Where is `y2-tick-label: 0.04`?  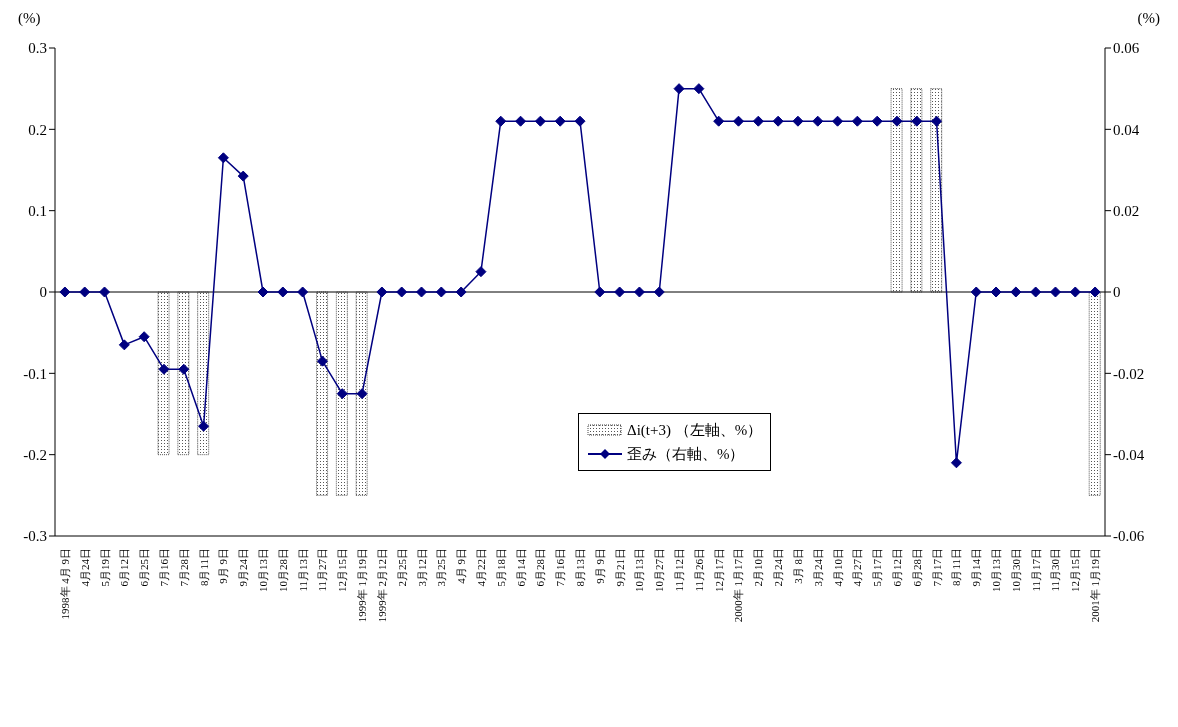 y2-tick-label: 0.04 is located at coordinates (1126, 129).